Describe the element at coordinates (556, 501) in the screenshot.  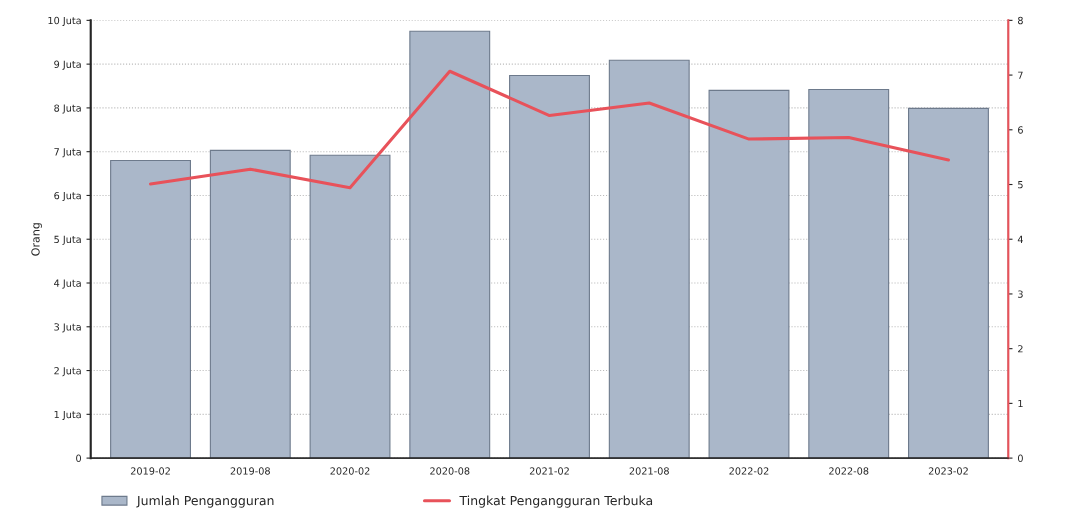
I see `legend-label: Tingkat Pengangguran Terbuka` at that location.